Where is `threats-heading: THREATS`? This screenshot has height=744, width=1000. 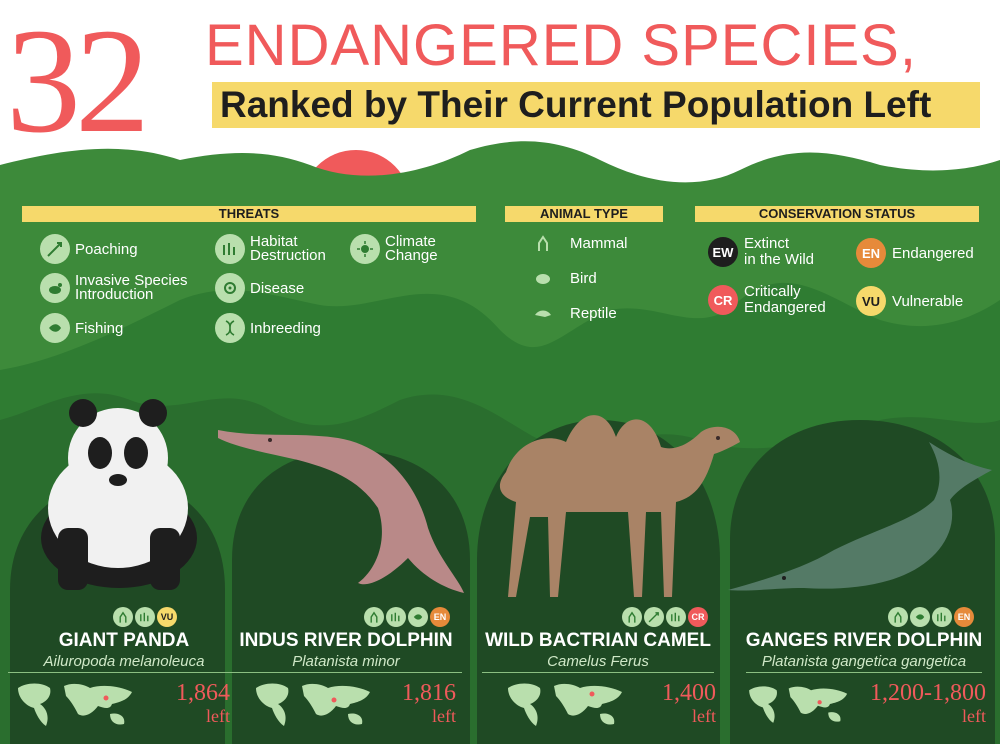 threats-heading: THREATS is located at coordinates (249, 214).